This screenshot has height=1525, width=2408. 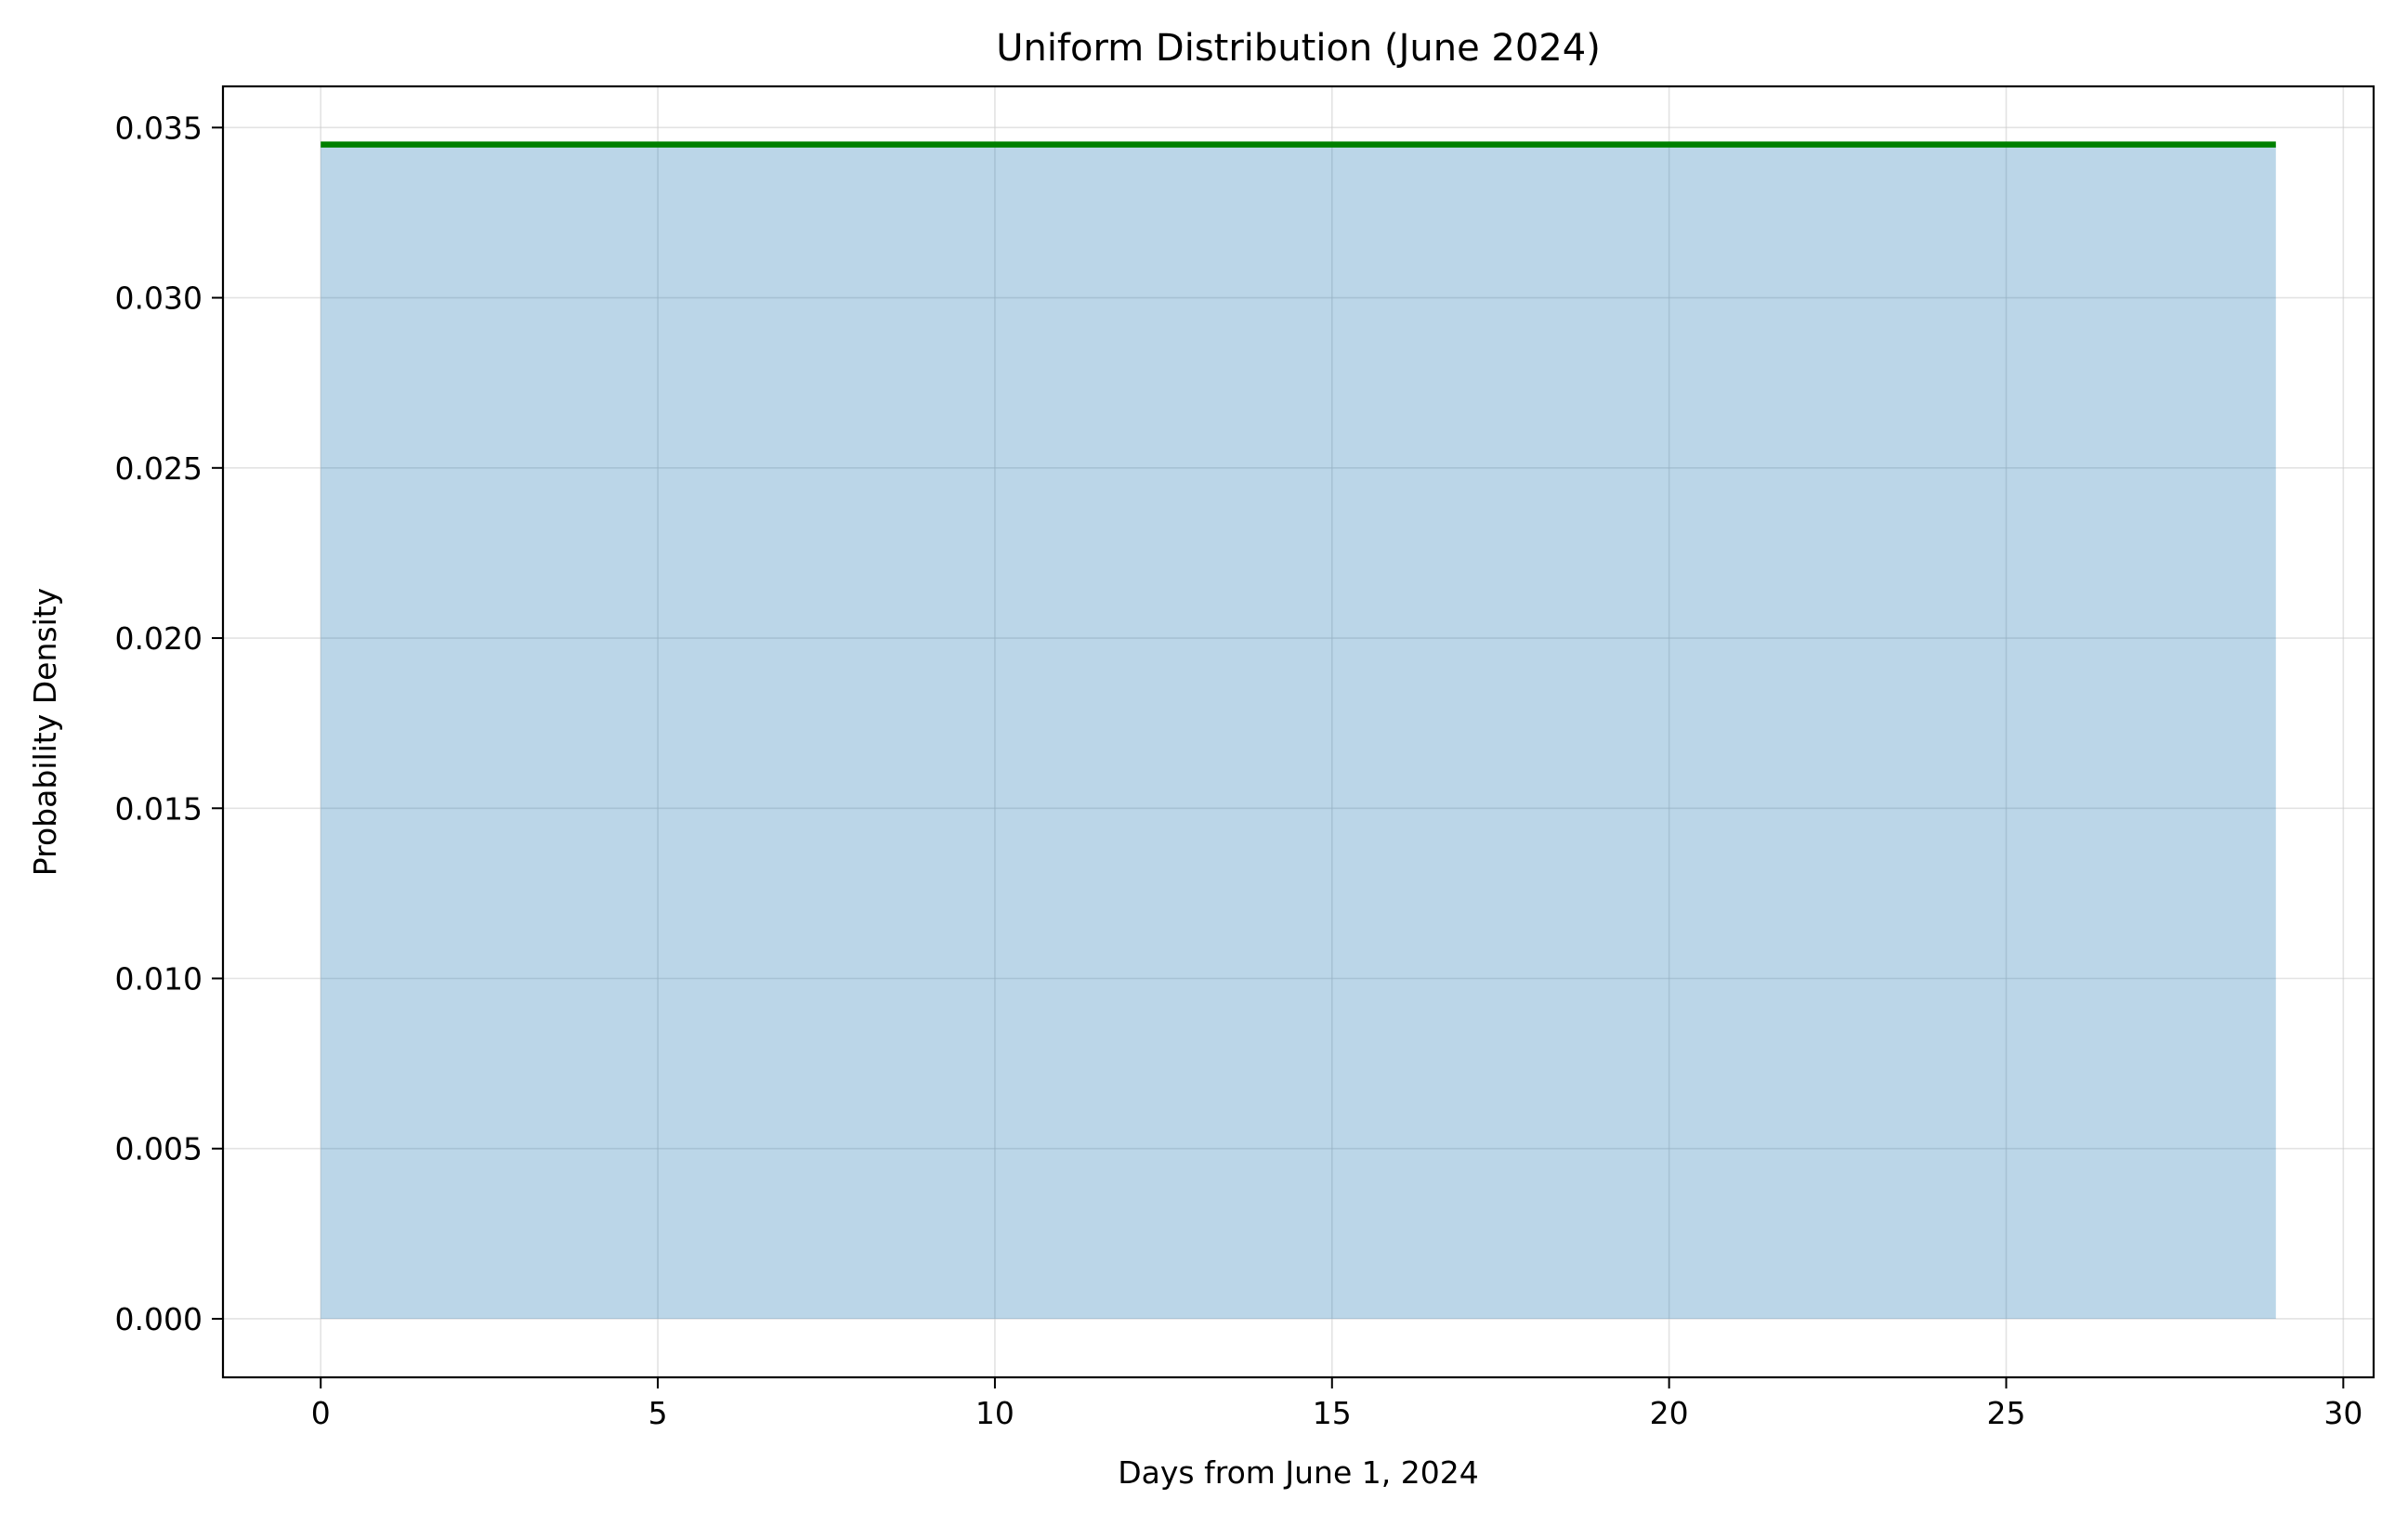 I want to click on y-tick-label: 0.030, so click(x=159, y=298).